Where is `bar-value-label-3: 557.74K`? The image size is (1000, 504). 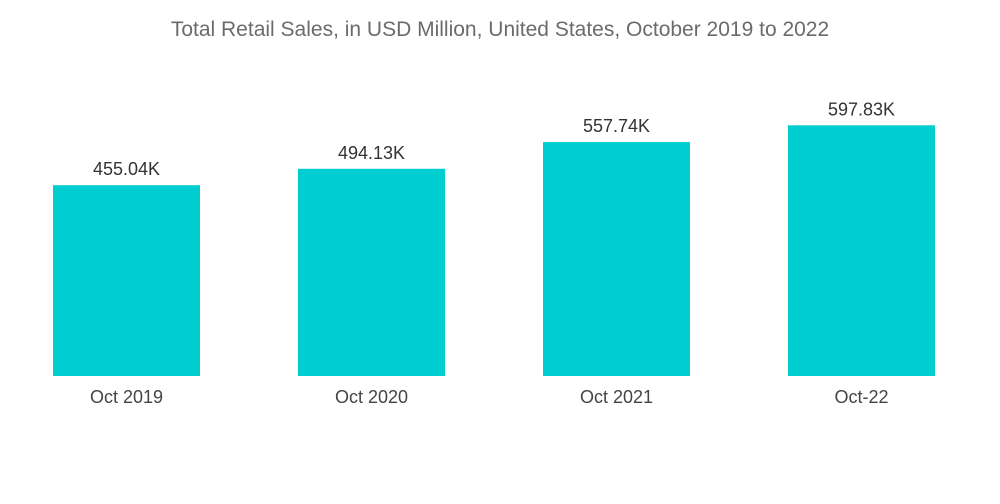
bar-value-label-3: 557.74K is located at coordinates (616, 126).